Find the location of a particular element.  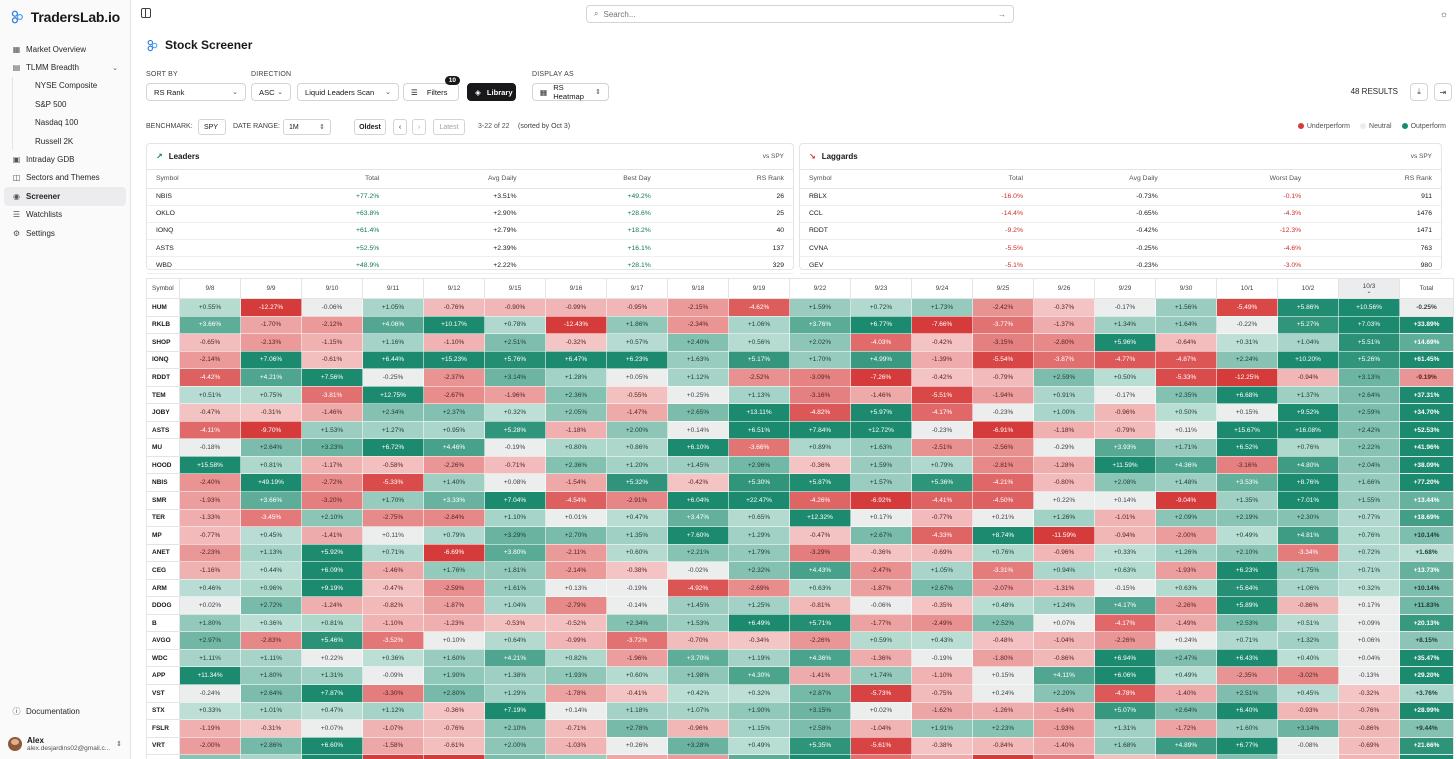

heatmap-cell: +6.94% is located at coordinates (1125, 658).